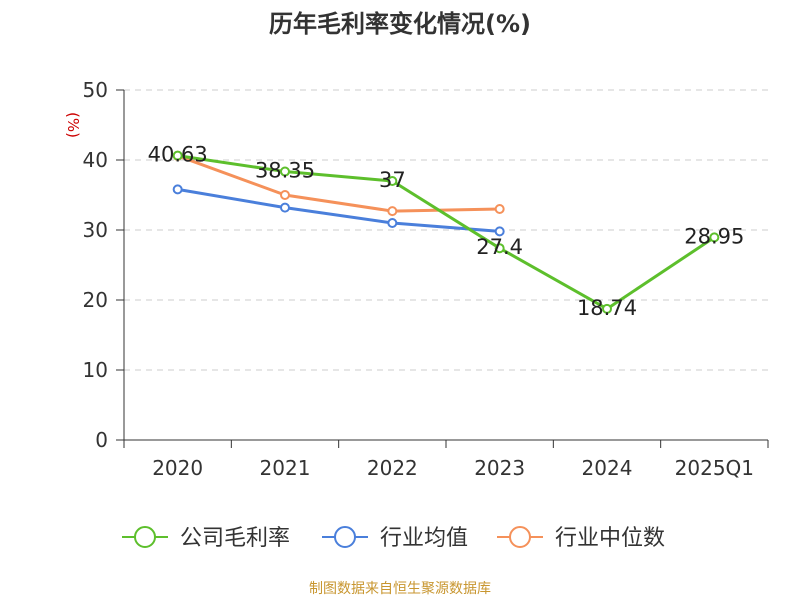 This screenshot has height=600, width=800. I want to click on source-note: 制图数据来自恒生聚源数据库, so click(400, 589).